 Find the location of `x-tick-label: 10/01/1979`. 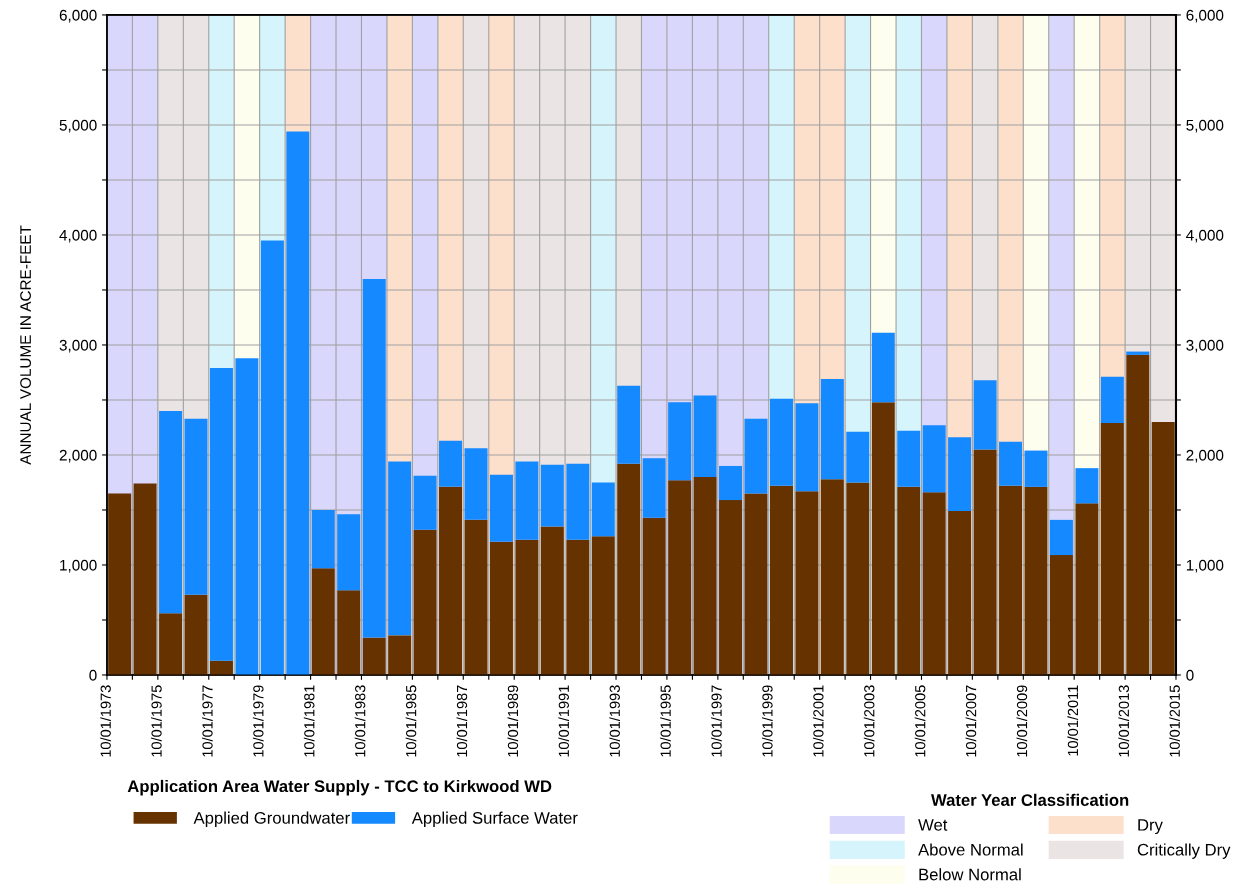

x-tick-label: 10/01/1979 is located at coordinates (258, 721).